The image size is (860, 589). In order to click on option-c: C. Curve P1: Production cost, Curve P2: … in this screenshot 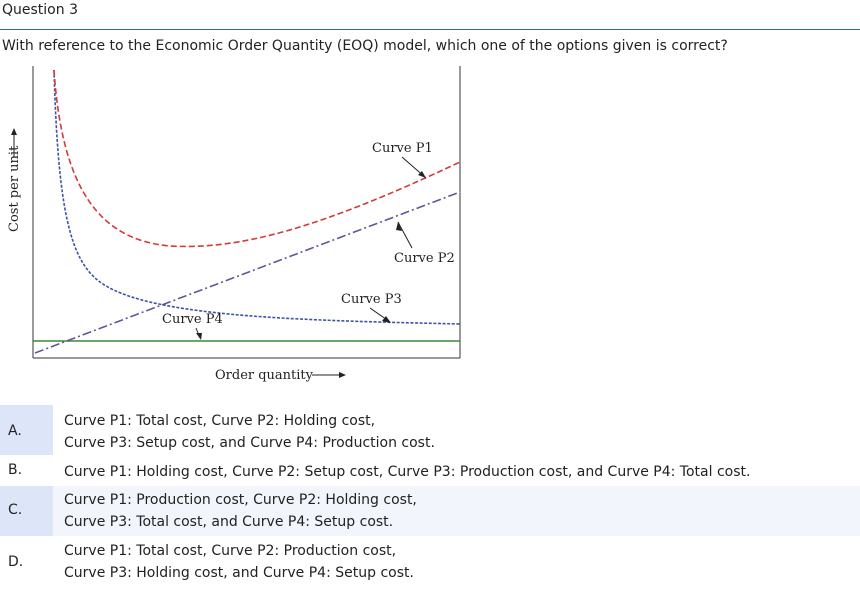, I will do `click(430, 511)`.